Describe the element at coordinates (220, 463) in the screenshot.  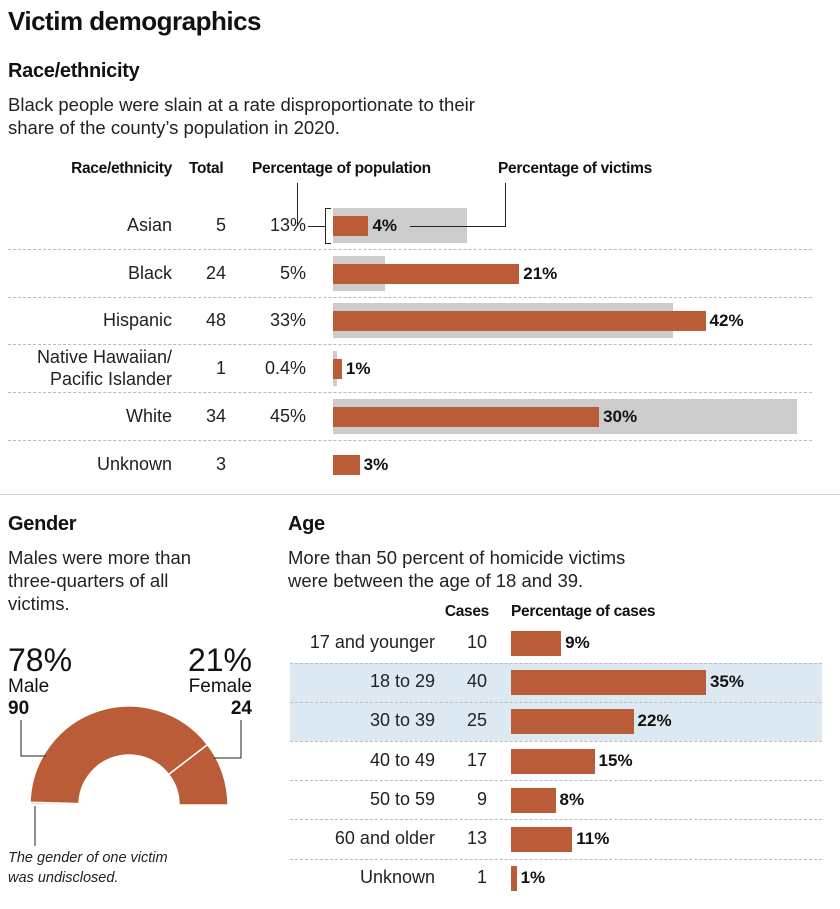
I see `race-total: 3` at that location.